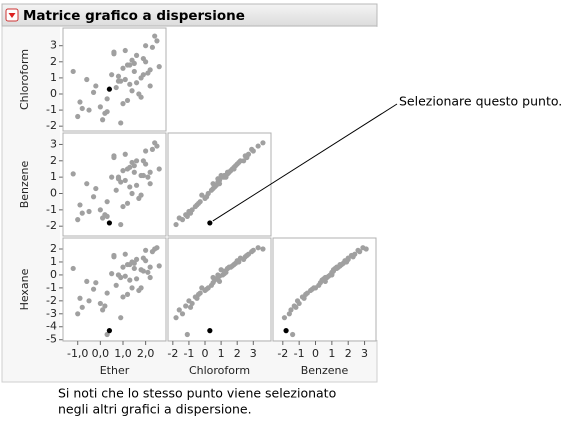  What do you see at coordinates (12, 15) in the screenshot?
I see `menu-icon` at bounding box center [12, 15].